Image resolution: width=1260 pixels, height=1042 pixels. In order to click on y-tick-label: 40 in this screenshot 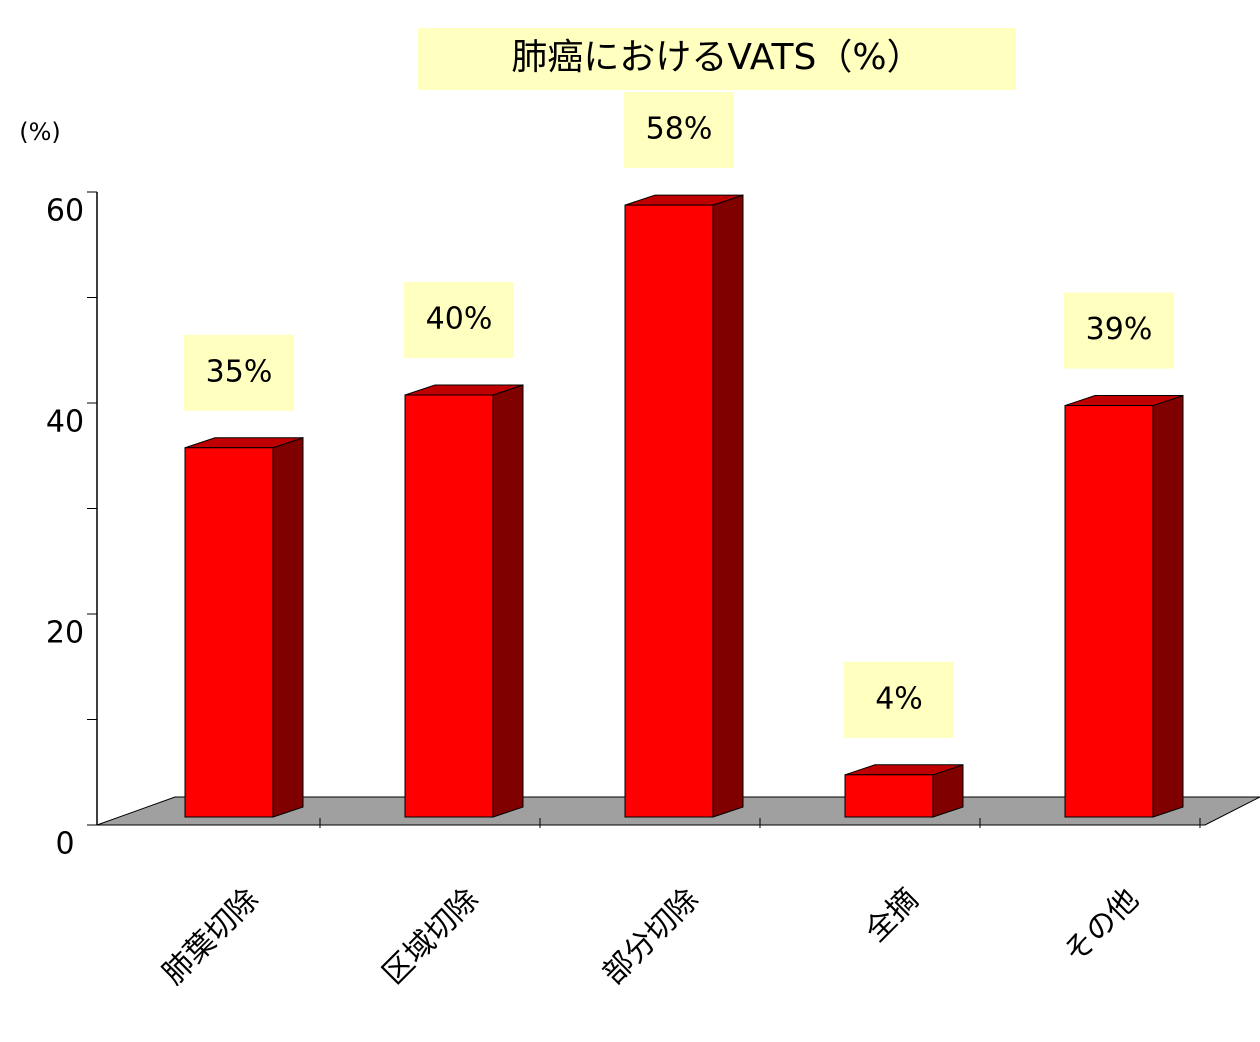, I will do `click(65, 422)`.